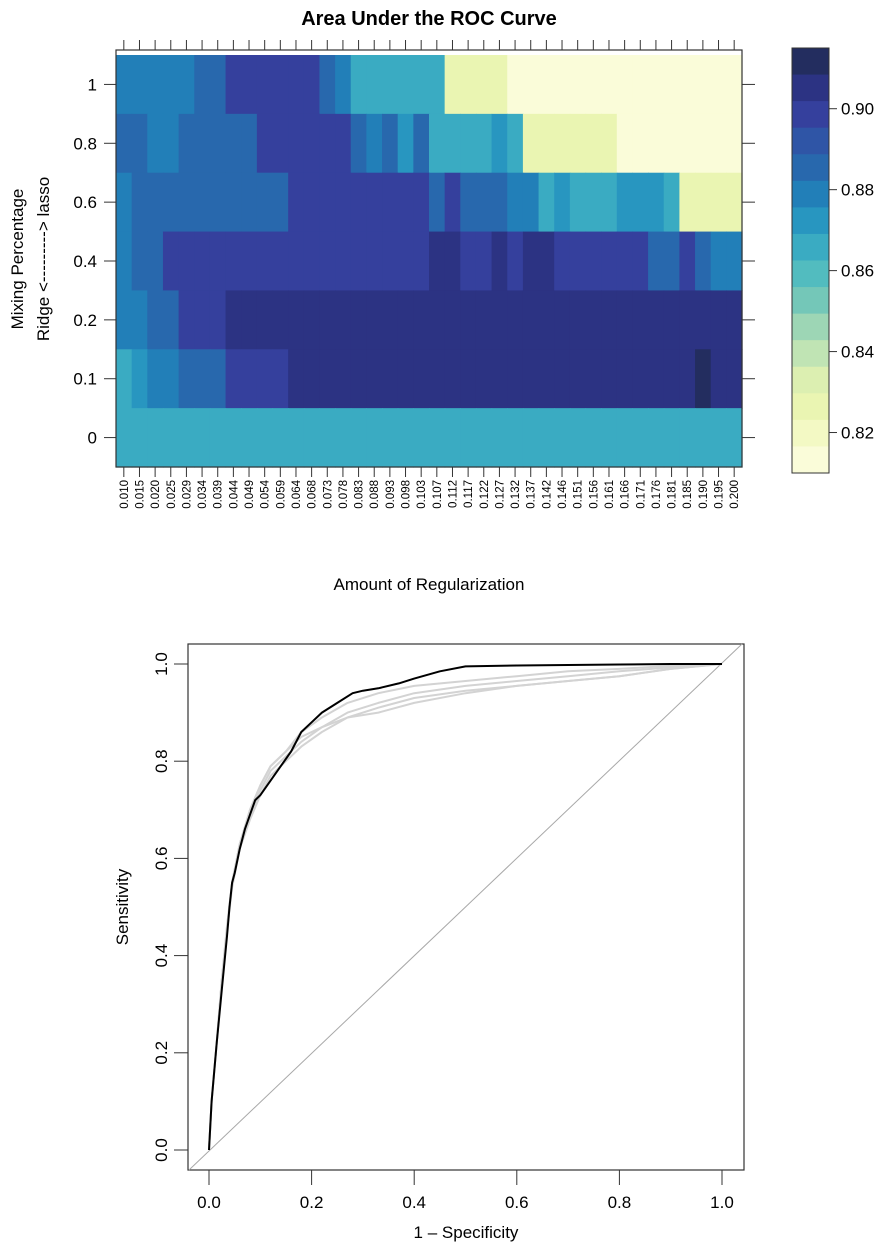 The image size is (891, 1246). What do you see at coordinates (438, 494) in the screenshot?
I see `heatmap-x-tick-label: 0.107` at bounding box center [438, 494].